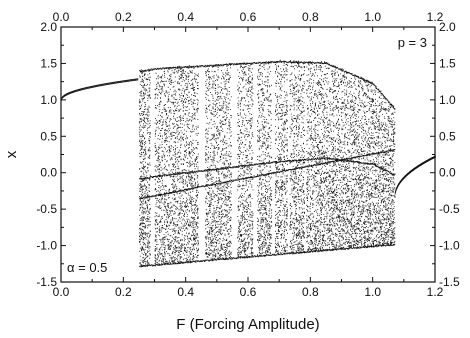  Describe the element at coordinates (248, 292) in the screenshot. I see `x-tick-label: 0.6` at that location.